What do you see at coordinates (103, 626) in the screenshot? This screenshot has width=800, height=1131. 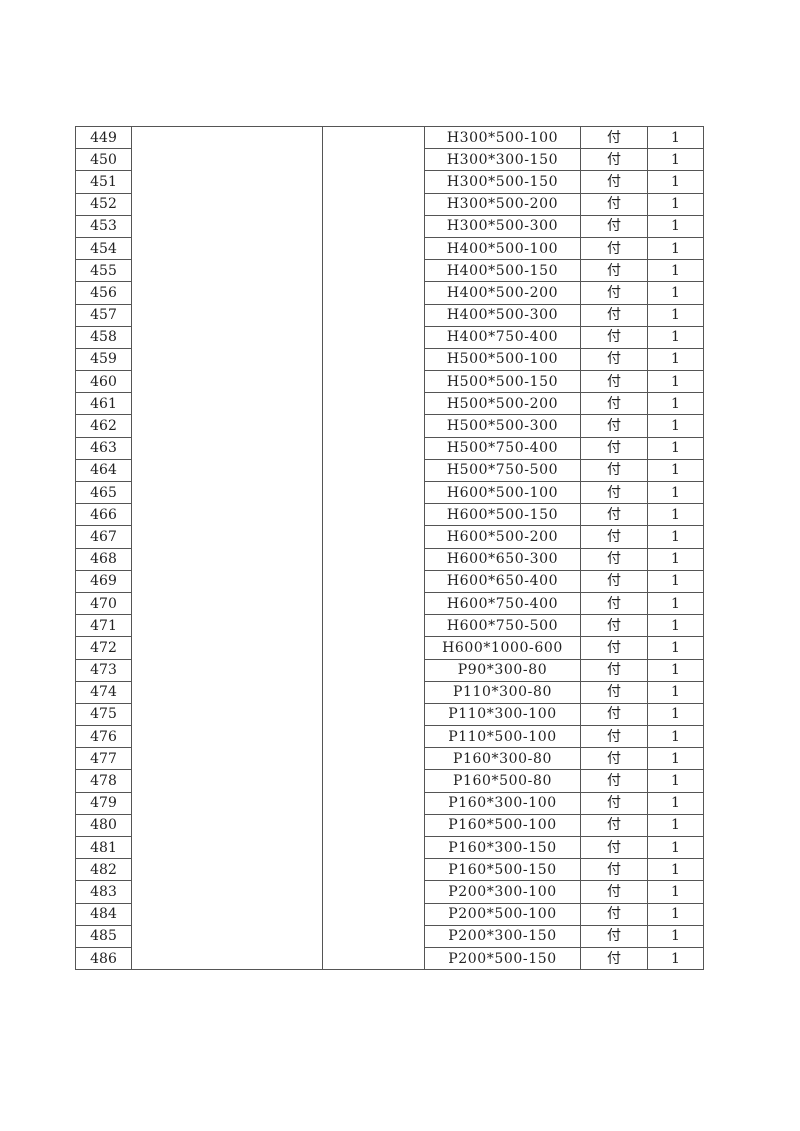 I see `row-number-cell: 471` at bounding box center [103, 626].